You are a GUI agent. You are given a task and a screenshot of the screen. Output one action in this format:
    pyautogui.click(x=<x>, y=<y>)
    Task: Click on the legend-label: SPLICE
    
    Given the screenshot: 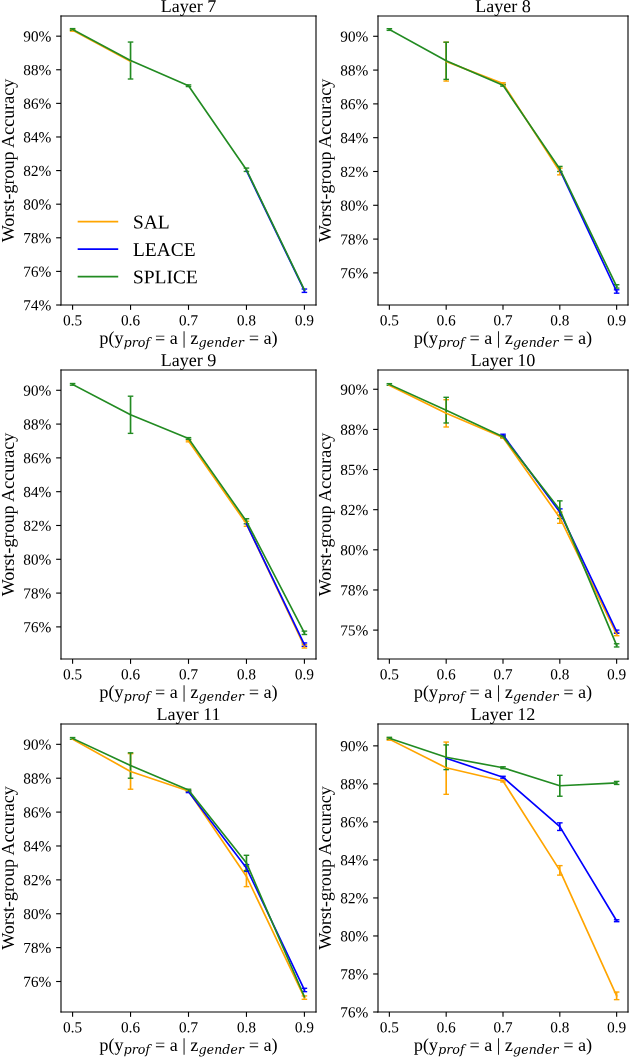 What is the action you would take?
    pyautogui.click(x=165, y=277)
    